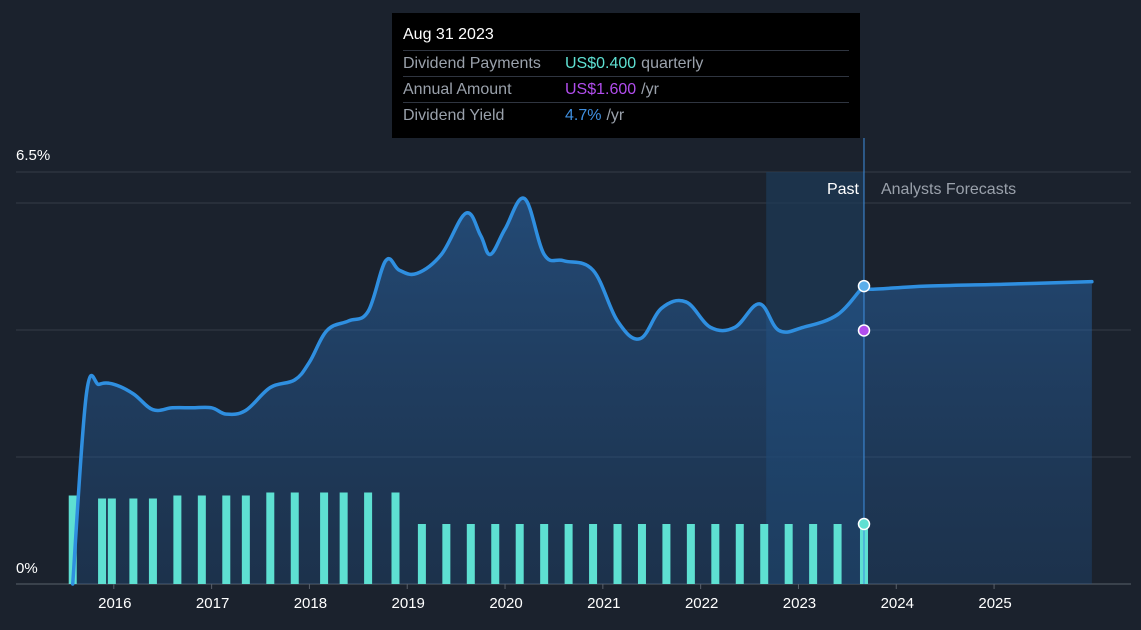  I want to click on tooltip-row-dividend-yield: Dividend Yield 4.7% /yr, so click(626, 115).